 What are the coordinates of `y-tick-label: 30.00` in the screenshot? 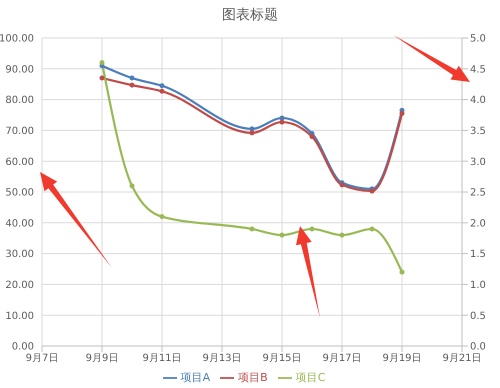 It's located at (19, 254).